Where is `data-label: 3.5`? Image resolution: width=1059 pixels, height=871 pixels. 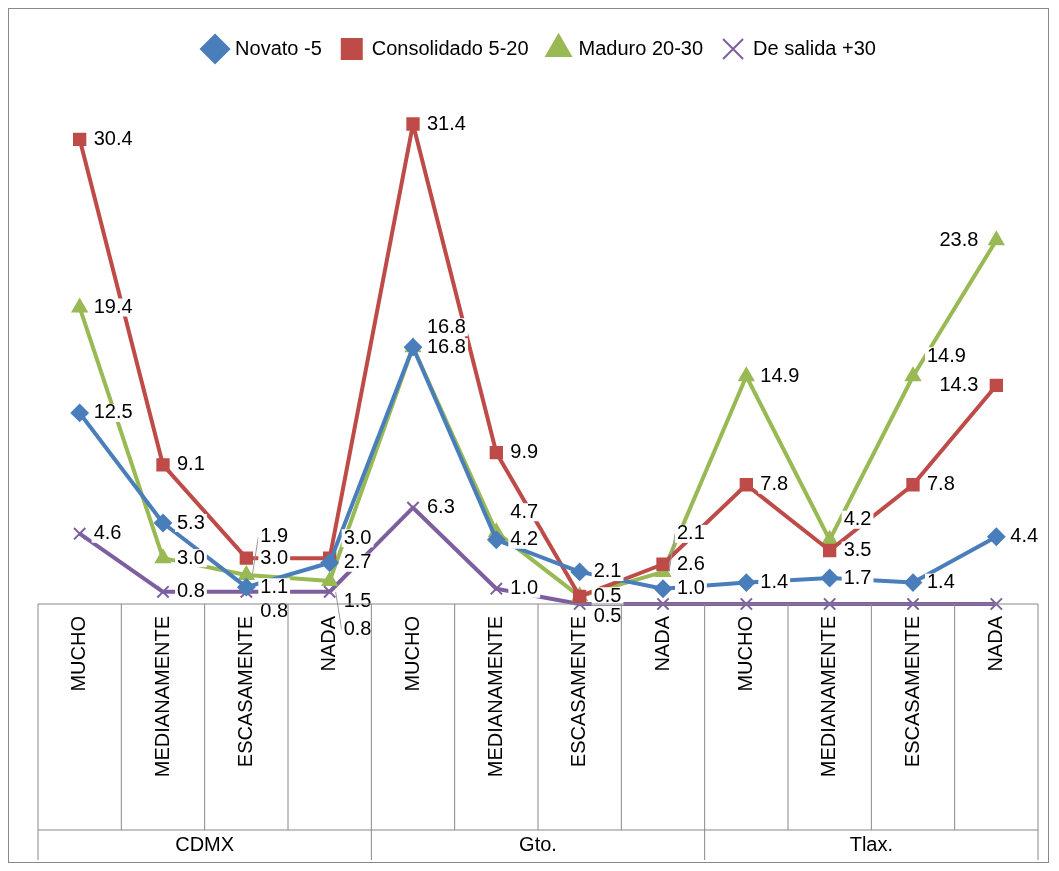
data-label: 3.5 is located at coordinates (857, 549).